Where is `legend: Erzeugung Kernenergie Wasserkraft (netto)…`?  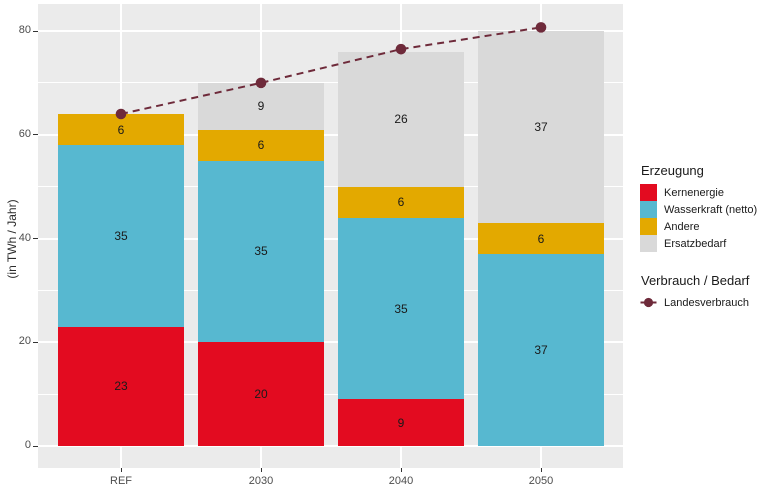 legend: Erzeugung Kernenergie Wasserkraft (netto)… is located at coordinates (703, 237).